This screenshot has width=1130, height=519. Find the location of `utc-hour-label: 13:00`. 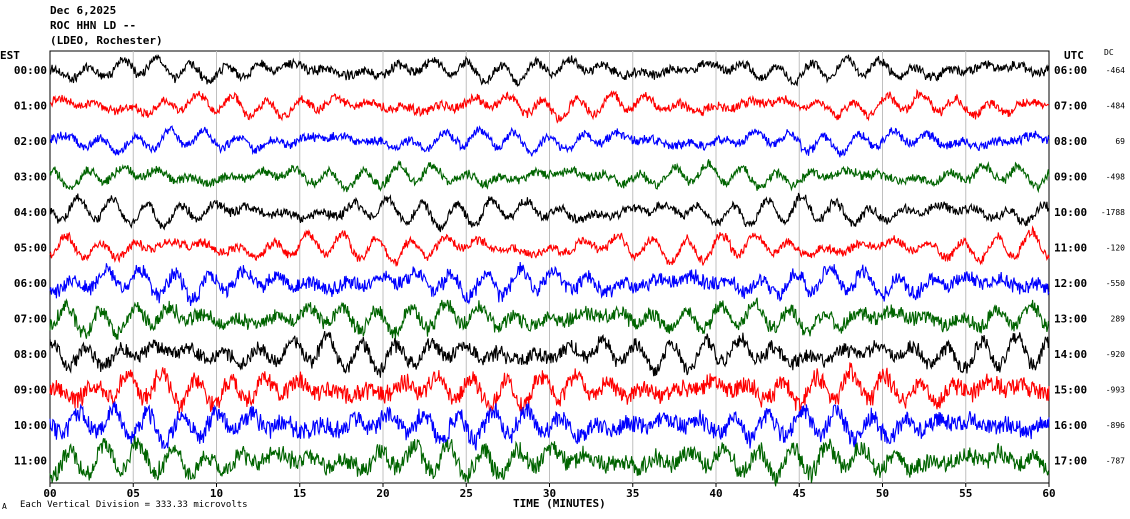

utc-hour-label: 13:00 is located at coordinates (1070, 319).